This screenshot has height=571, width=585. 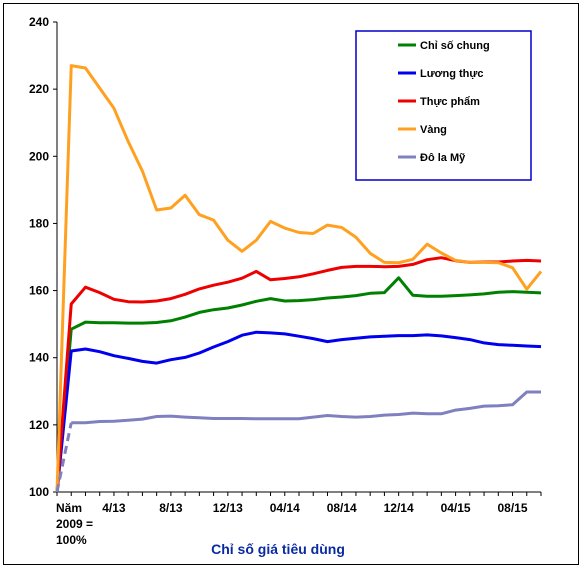 I want to click on x-tick-label: 04/14, so click(x=285, y=508).